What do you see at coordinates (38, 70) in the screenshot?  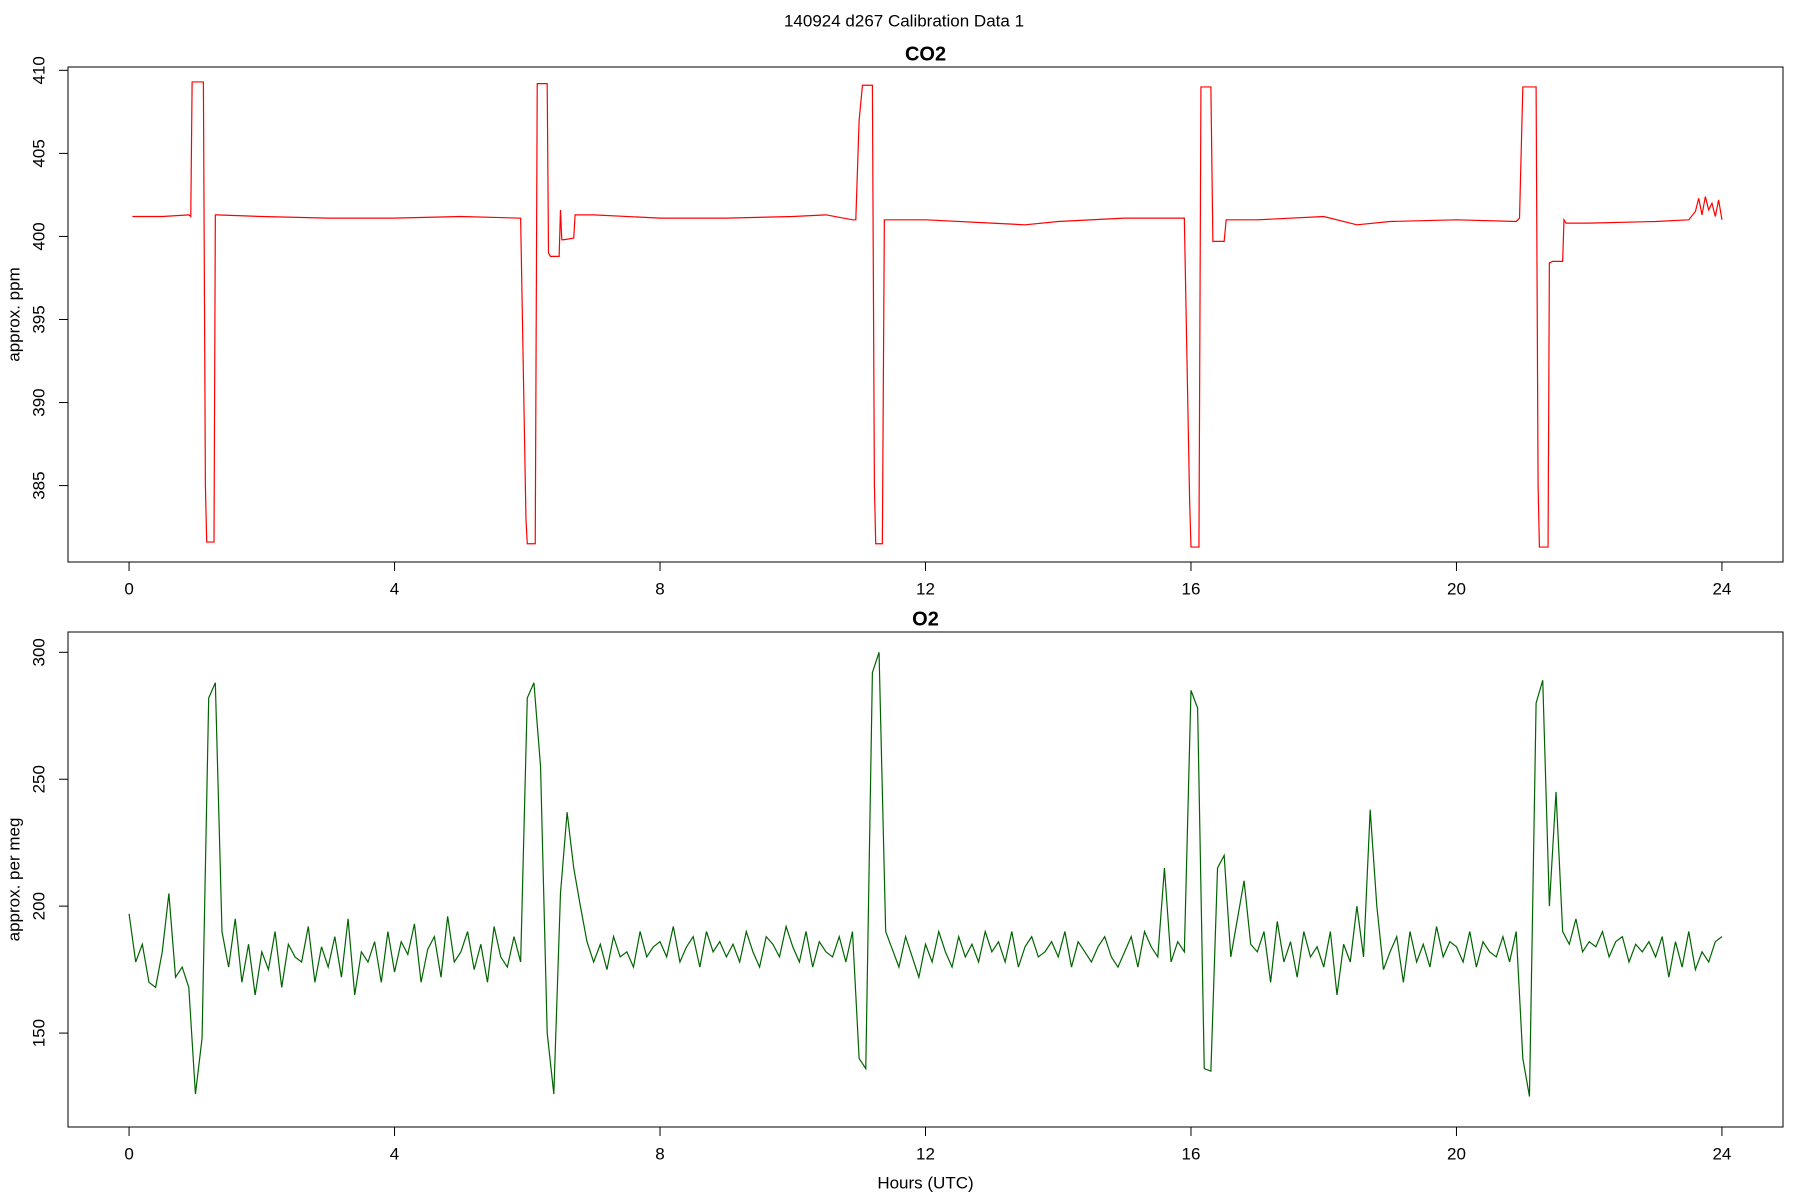 I see `y-tick-label: 410` at bounding box center [38, 70].